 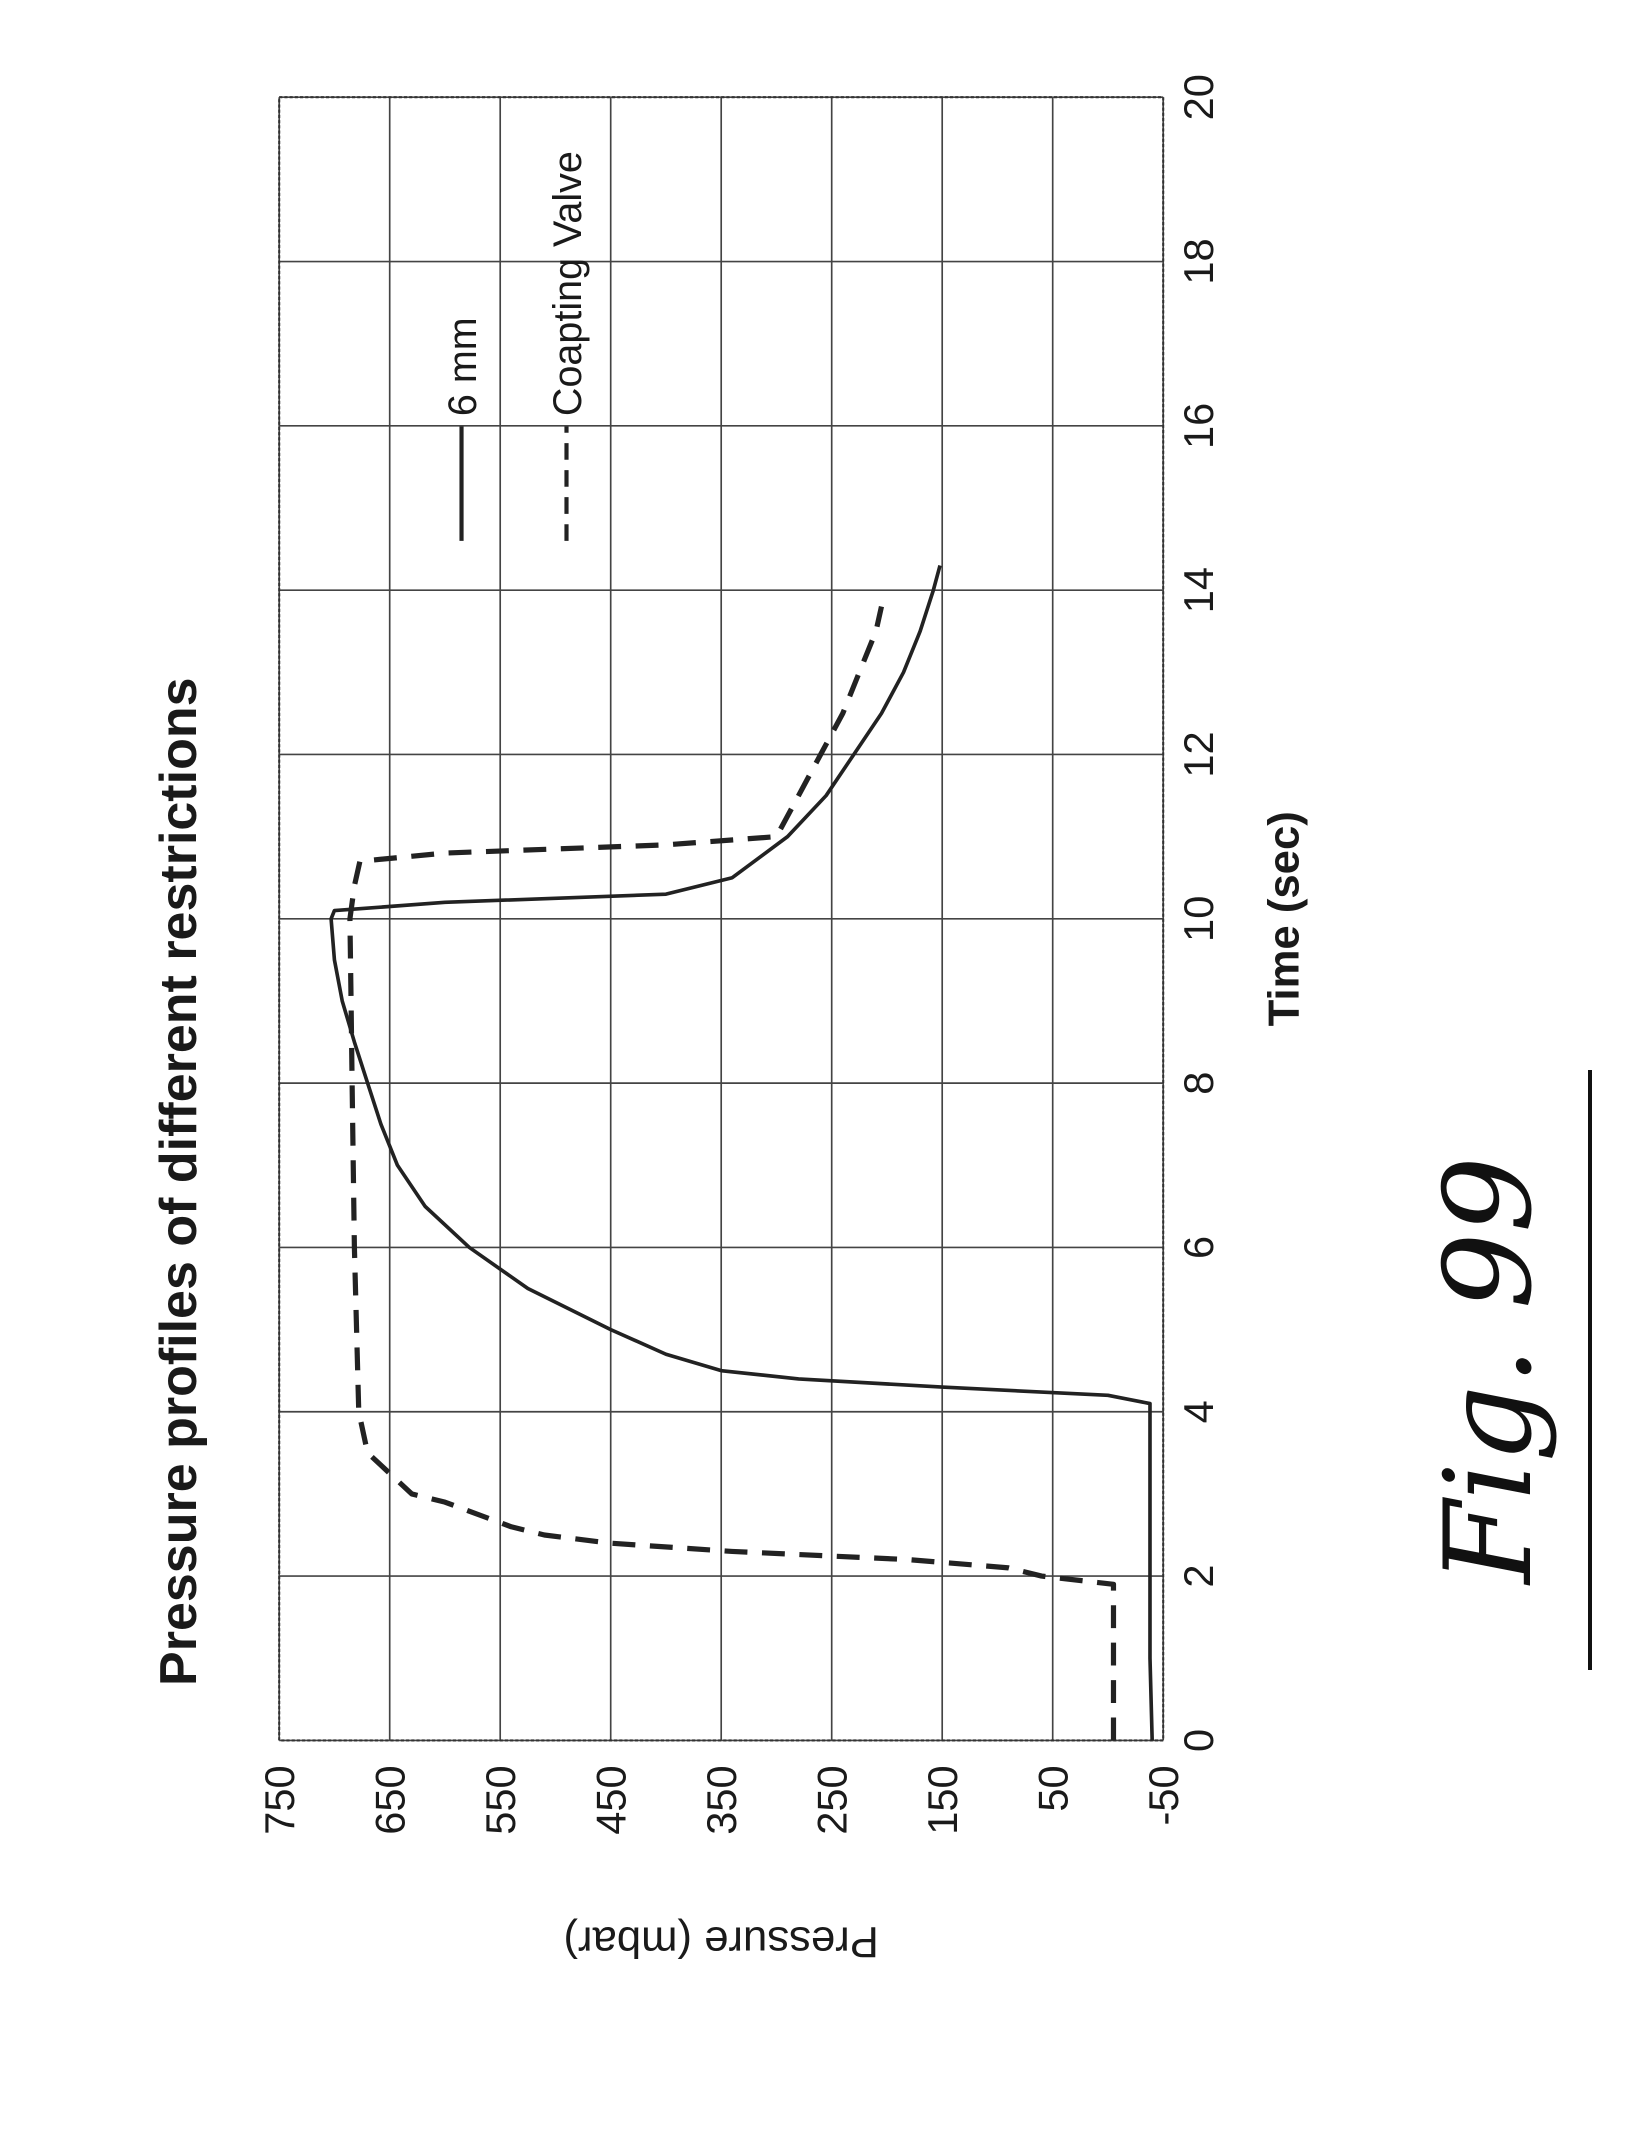 I want to click on figure-label: Fig. 99, so click(x=1505, y=1370).